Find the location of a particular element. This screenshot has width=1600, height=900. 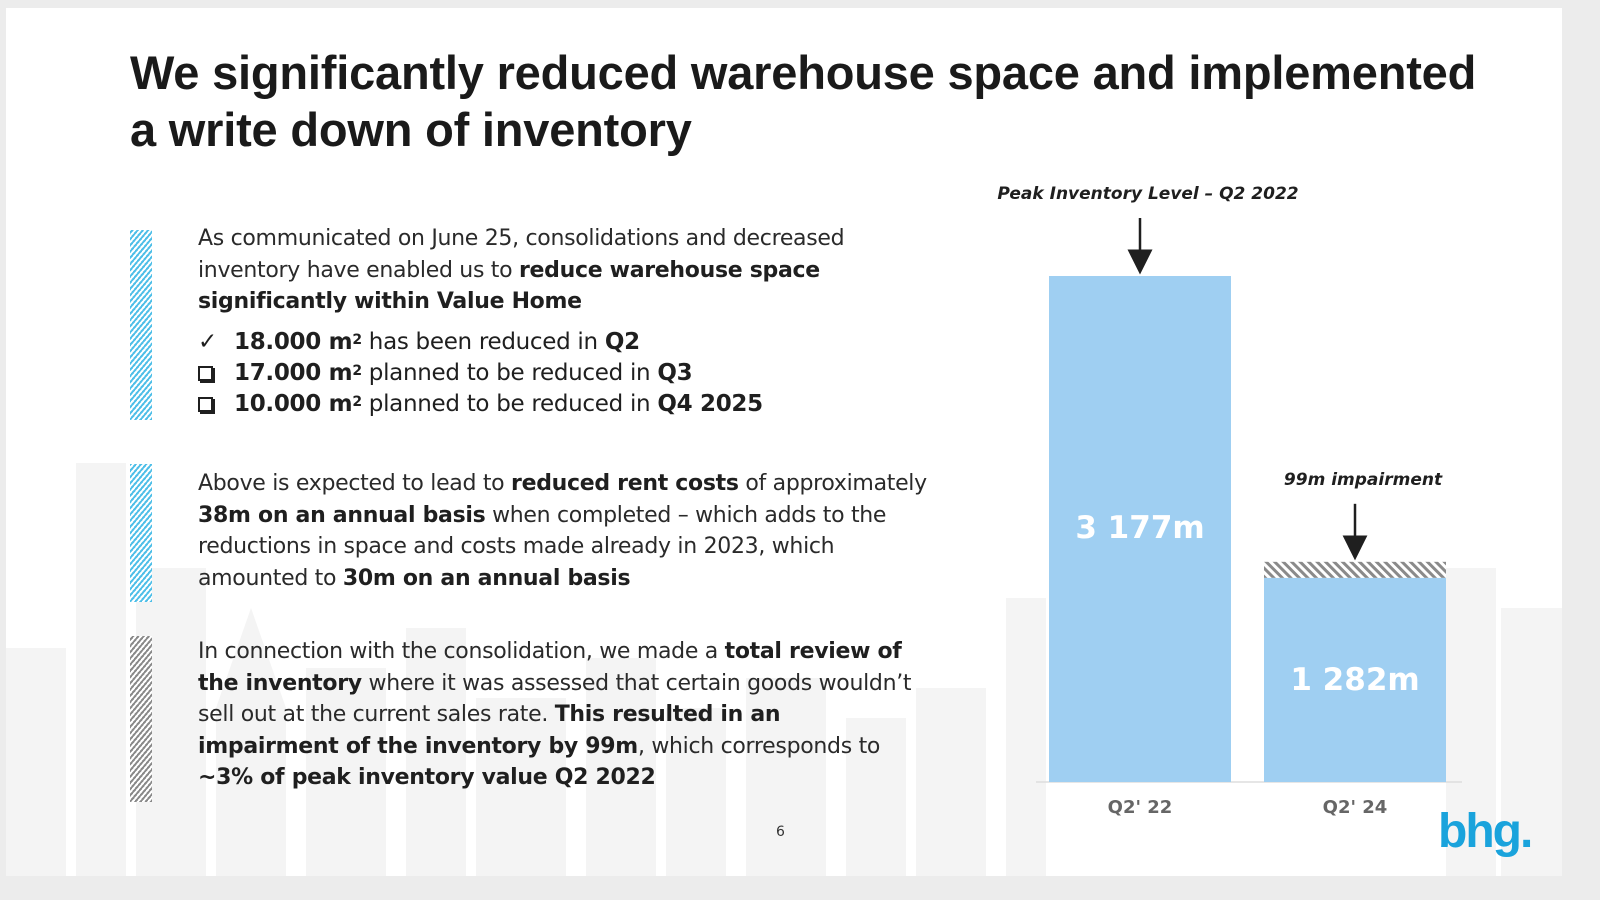

reduction-period: Q2 is located at coordinates (622, 342).